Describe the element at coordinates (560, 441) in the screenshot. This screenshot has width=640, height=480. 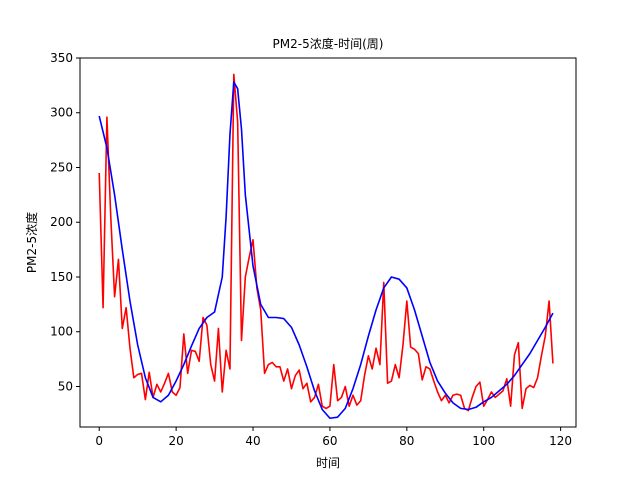
I see `x-tick-label: 120` at that location.